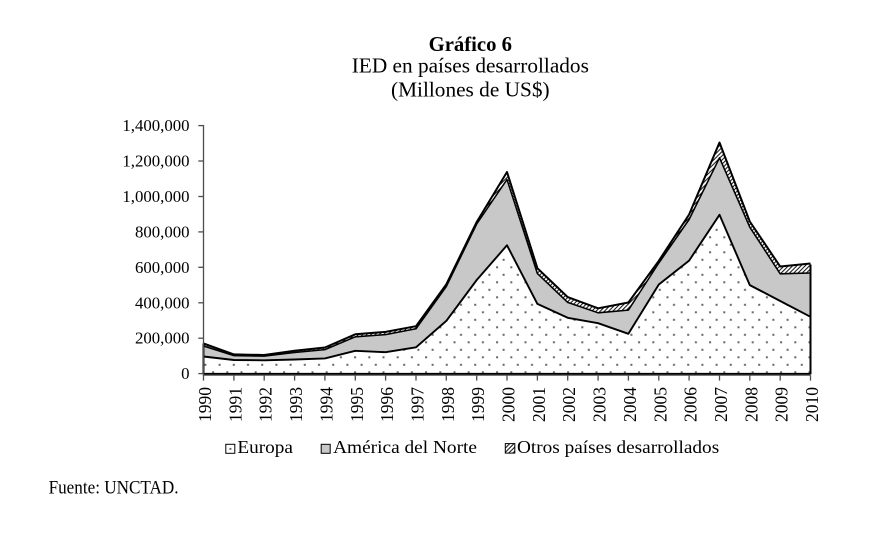  Describe the element at coordinates (509, 404) in the screenshot. I see `svg-text: 2000` at that location.